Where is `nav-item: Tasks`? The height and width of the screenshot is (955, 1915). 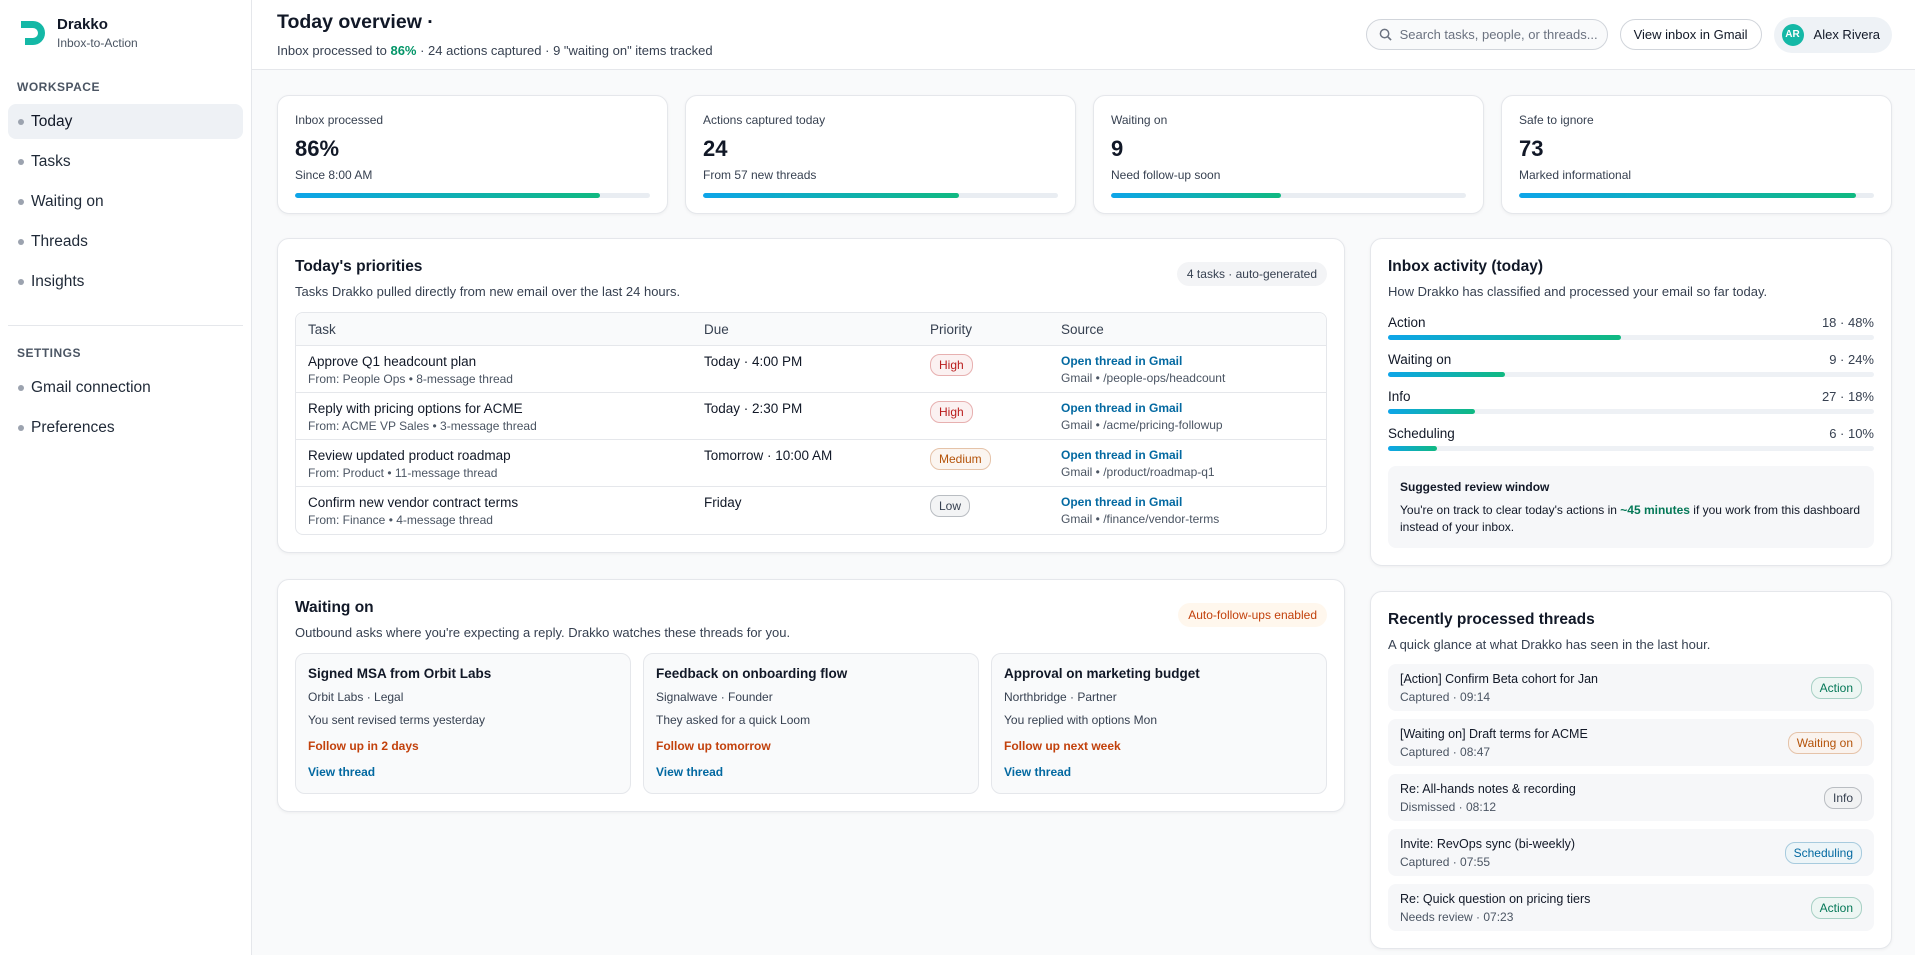 nav-item: Tasks is located at coordinates (125, 161).